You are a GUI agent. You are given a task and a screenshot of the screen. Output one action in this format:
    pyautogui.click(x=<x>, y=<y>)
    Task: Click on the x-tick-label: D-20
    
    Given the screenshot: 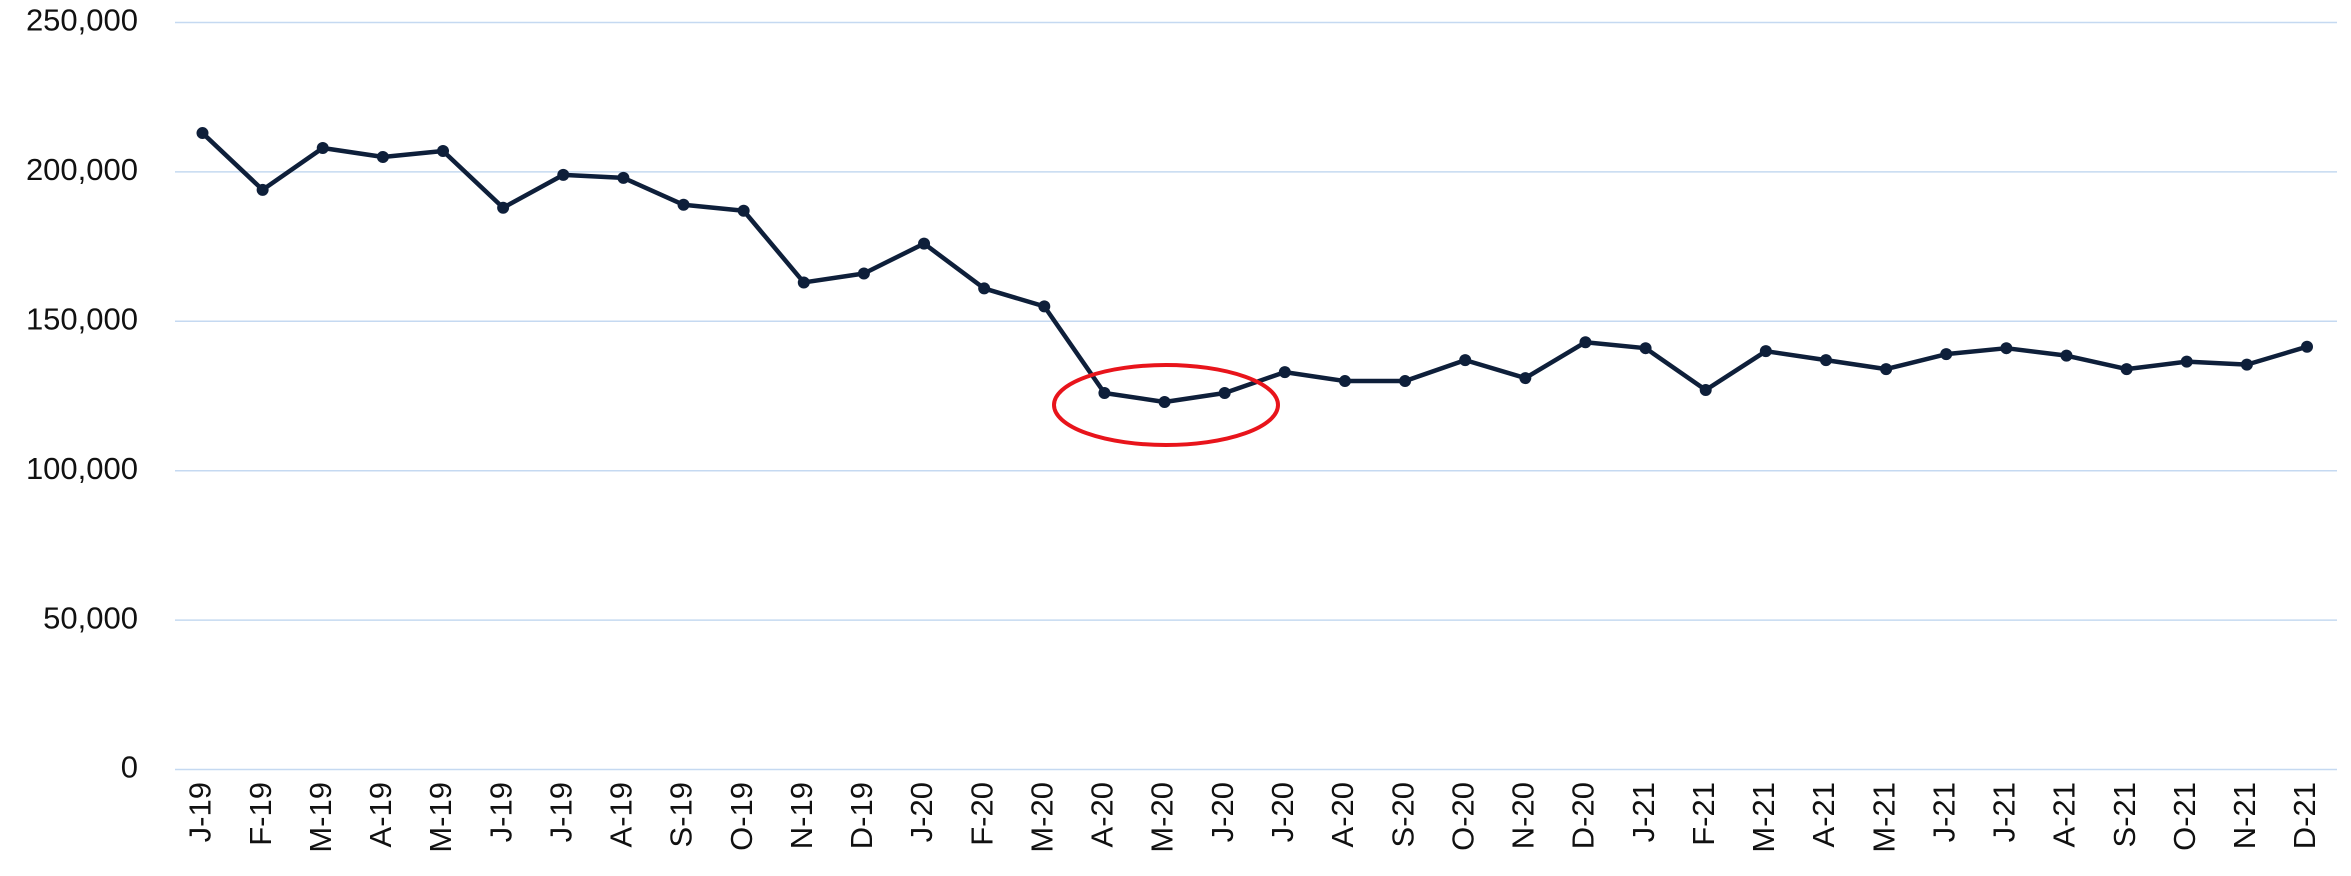 What is the action you would take?
    pyautogui.click(x=1583, y=815)
    